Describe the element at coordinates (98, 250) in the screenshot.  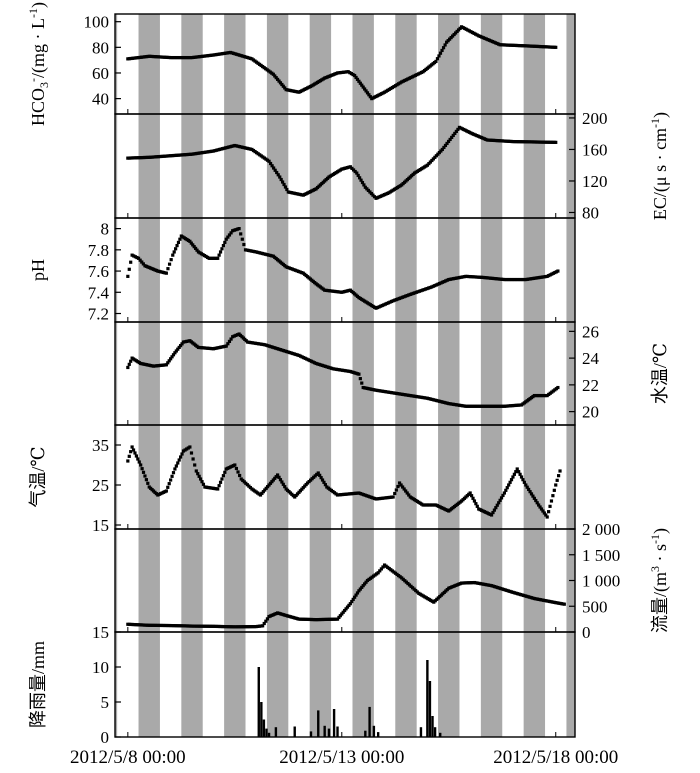
I see `y-tick-label: 7.8` at that location.